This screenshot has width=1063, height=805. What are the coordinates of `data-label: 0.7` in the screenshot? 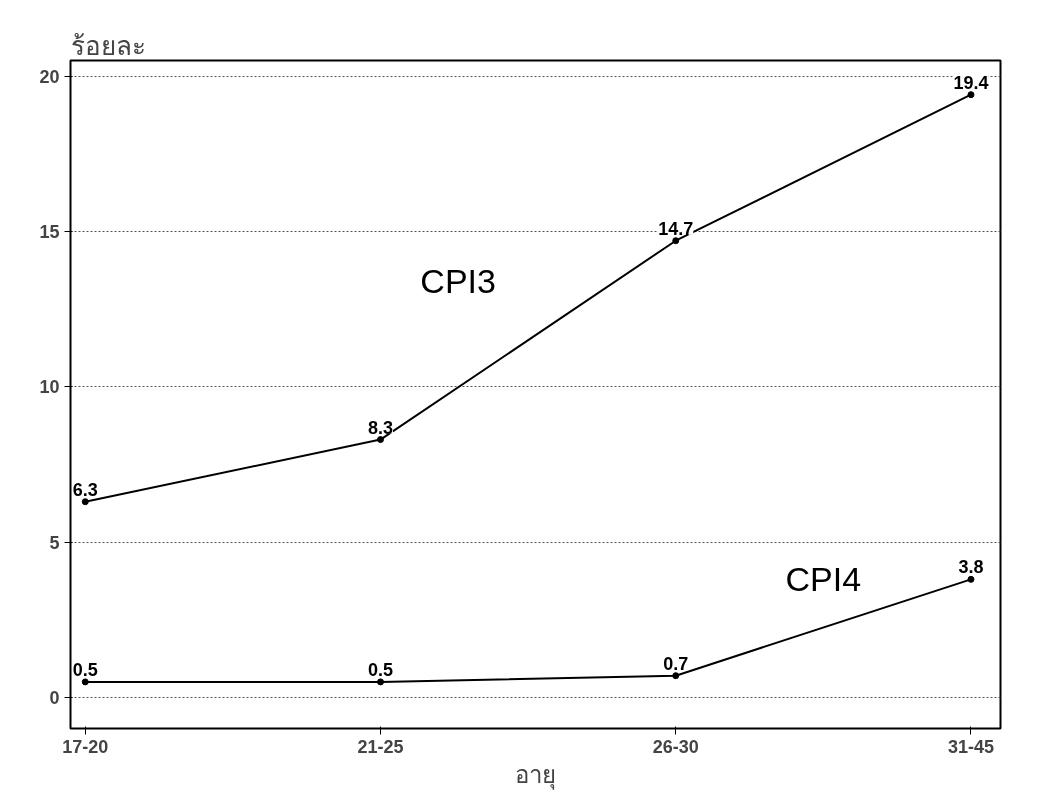 It's located at (676, 663).